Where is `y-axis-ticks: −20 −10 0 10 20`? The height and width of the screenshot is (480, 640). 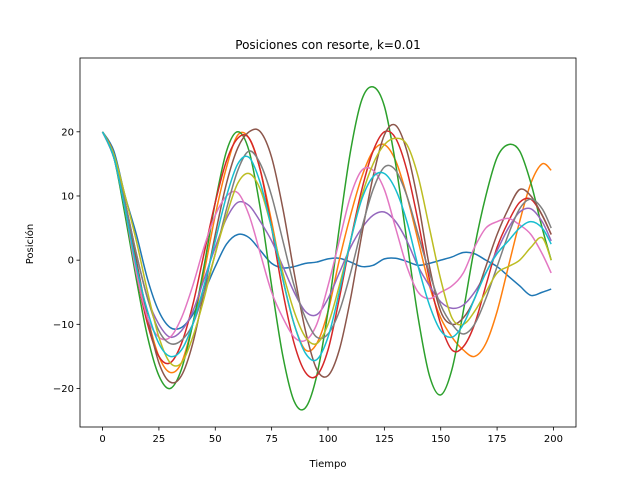
y-axis-ticks: −20 −10 0 10 20 is located at coordinates (66, 261).